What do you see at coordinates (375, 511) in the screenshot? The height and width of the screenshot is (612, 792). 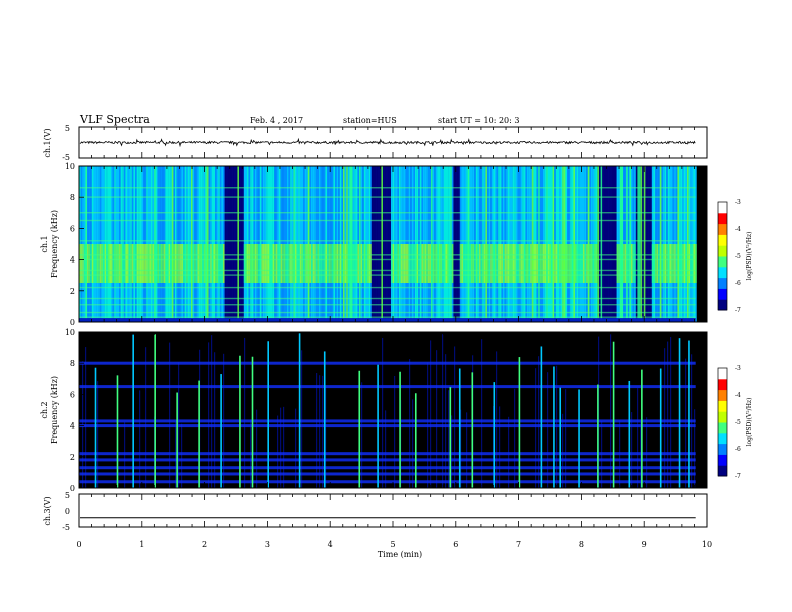 I see `ch3-waveform-panel: 5 0 -5 ch.3(V)` at bounding box center [375, 511].